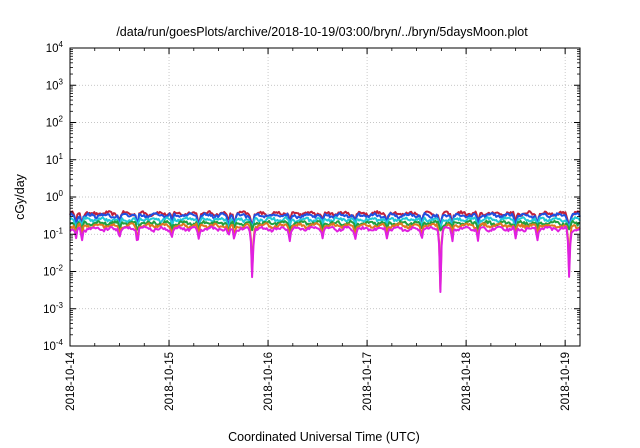 The height and width of the screenshot is (448, 640). Describe the element at coordinates (55, 47) in the screenshot. I see `y-tick-label: 10⁴` at that location.